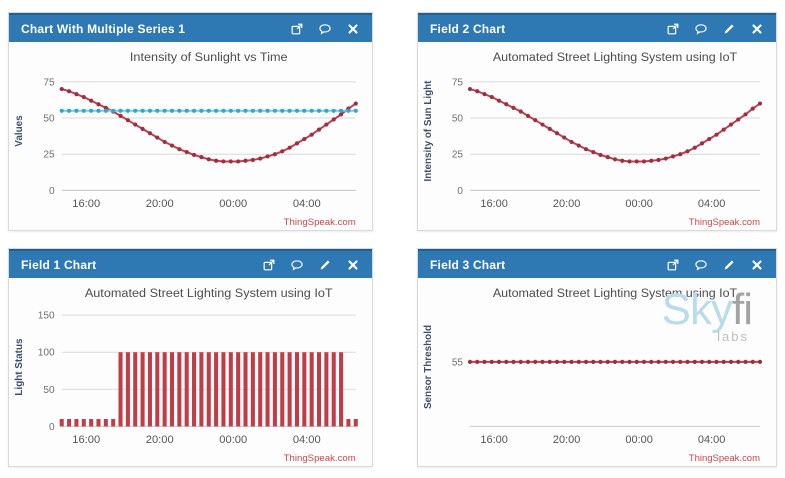  What do you see at coordinates (209, 57) in the screenshot?
I see `svg-text: Intensity of Sunlight vs Time` at bounding box center [209, 57].